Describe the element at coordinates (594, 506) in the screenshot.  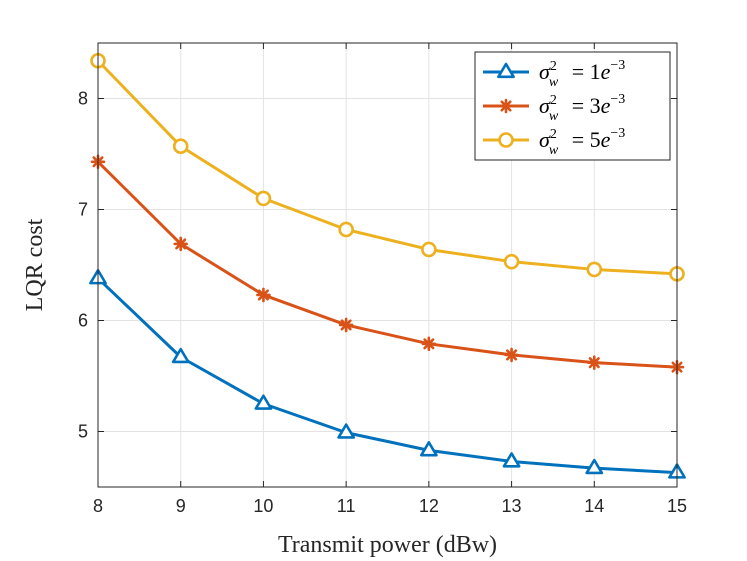
I see `x-tick-label: 14` at that location.